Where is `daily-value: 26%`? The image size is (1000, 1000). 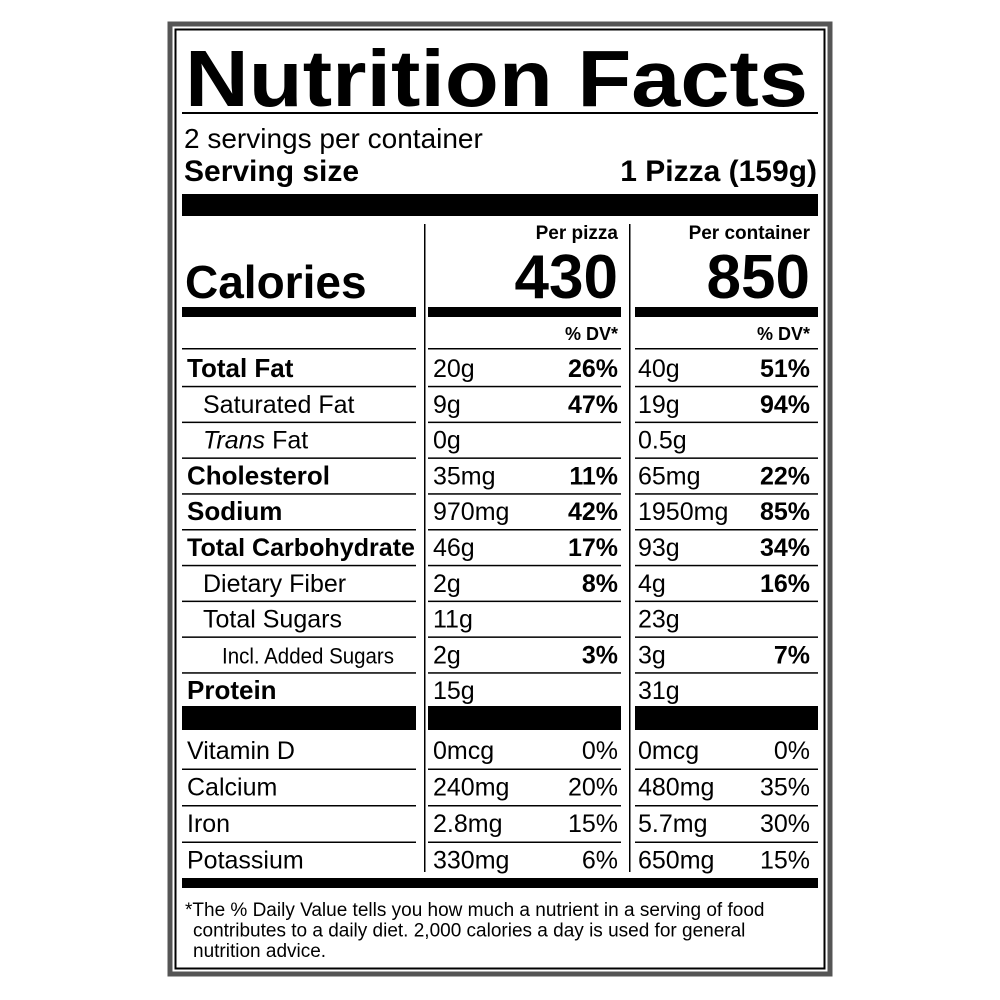
daily-value: 26% is located at coordinates (593, 369).